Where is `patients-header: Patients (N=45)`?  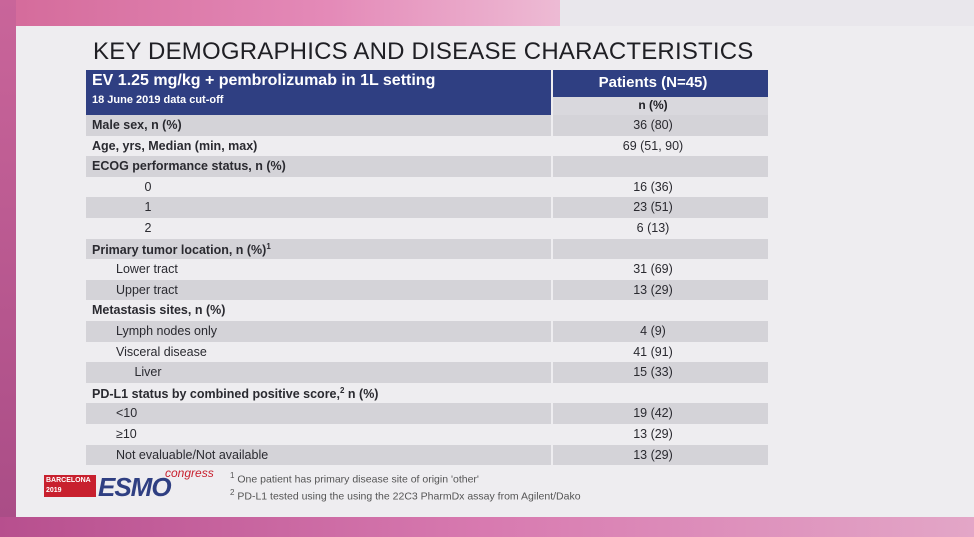 patients-header: Patients (N=45) is located at coordinates (653, 82).